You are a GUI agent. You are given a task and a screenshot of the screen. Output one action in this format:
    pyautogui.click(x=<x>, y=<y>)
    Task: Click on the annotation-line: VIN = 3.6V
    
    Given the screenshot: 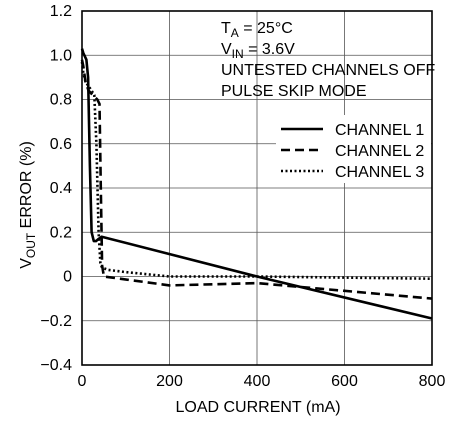 What is the action you would take?
    pyautogui.click(x=258, y=51)
    